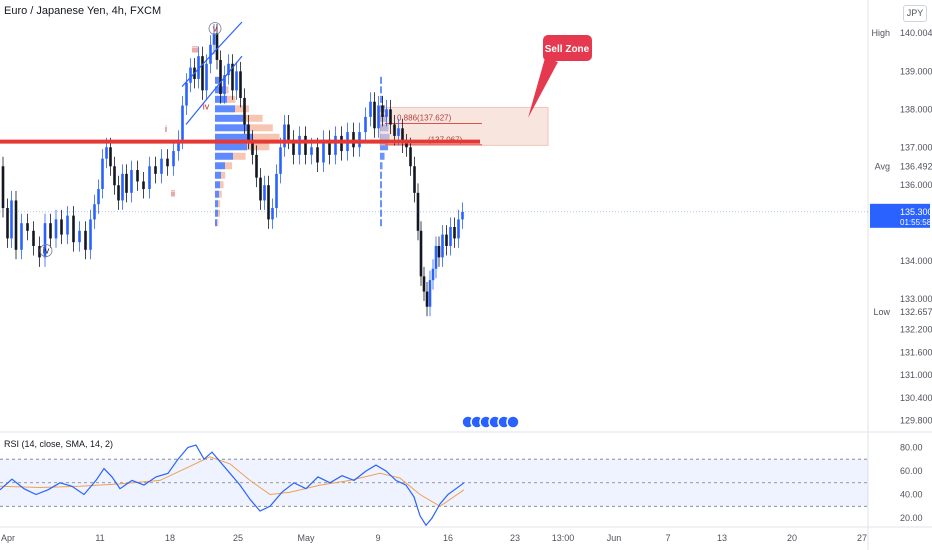 The height and width of the screenshot is (550, 932). Describe the element at coordinates (170, 538) in the screenshot. I see `x-tick-label: 18` at that location.